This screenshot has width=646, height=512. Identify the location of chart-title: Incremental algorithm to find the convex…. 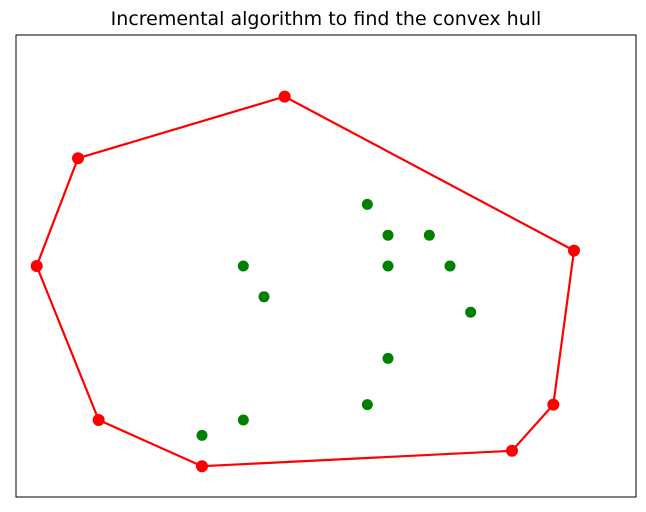
(326, 19).